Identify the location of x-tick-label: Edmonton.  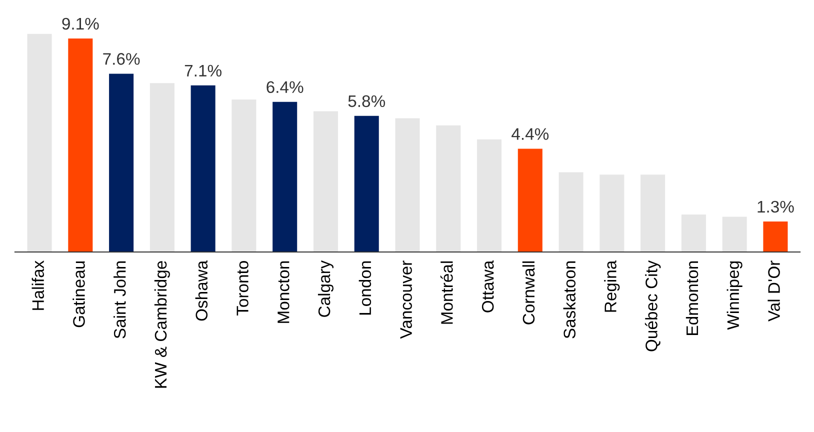
(692, 298).